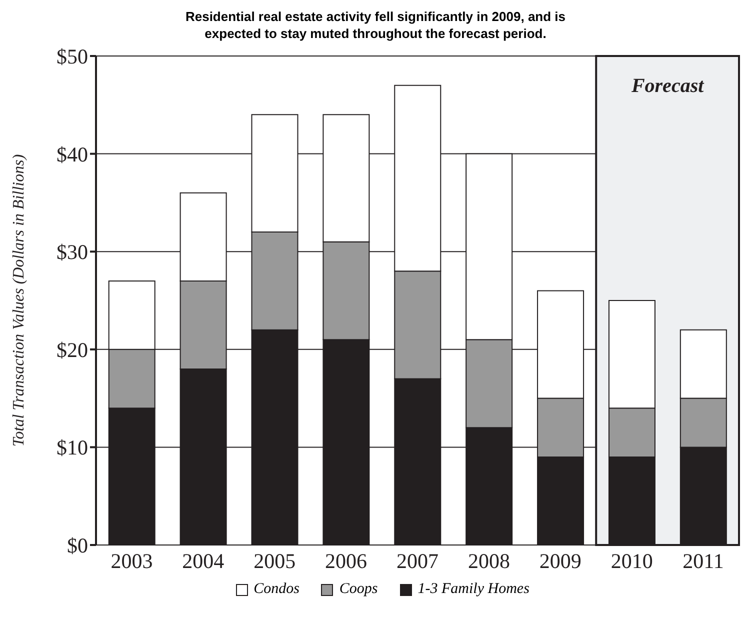  Describe the element at coordinates (631, 560) in the screenshot. I see `x-tick-label: 2010` at that location.